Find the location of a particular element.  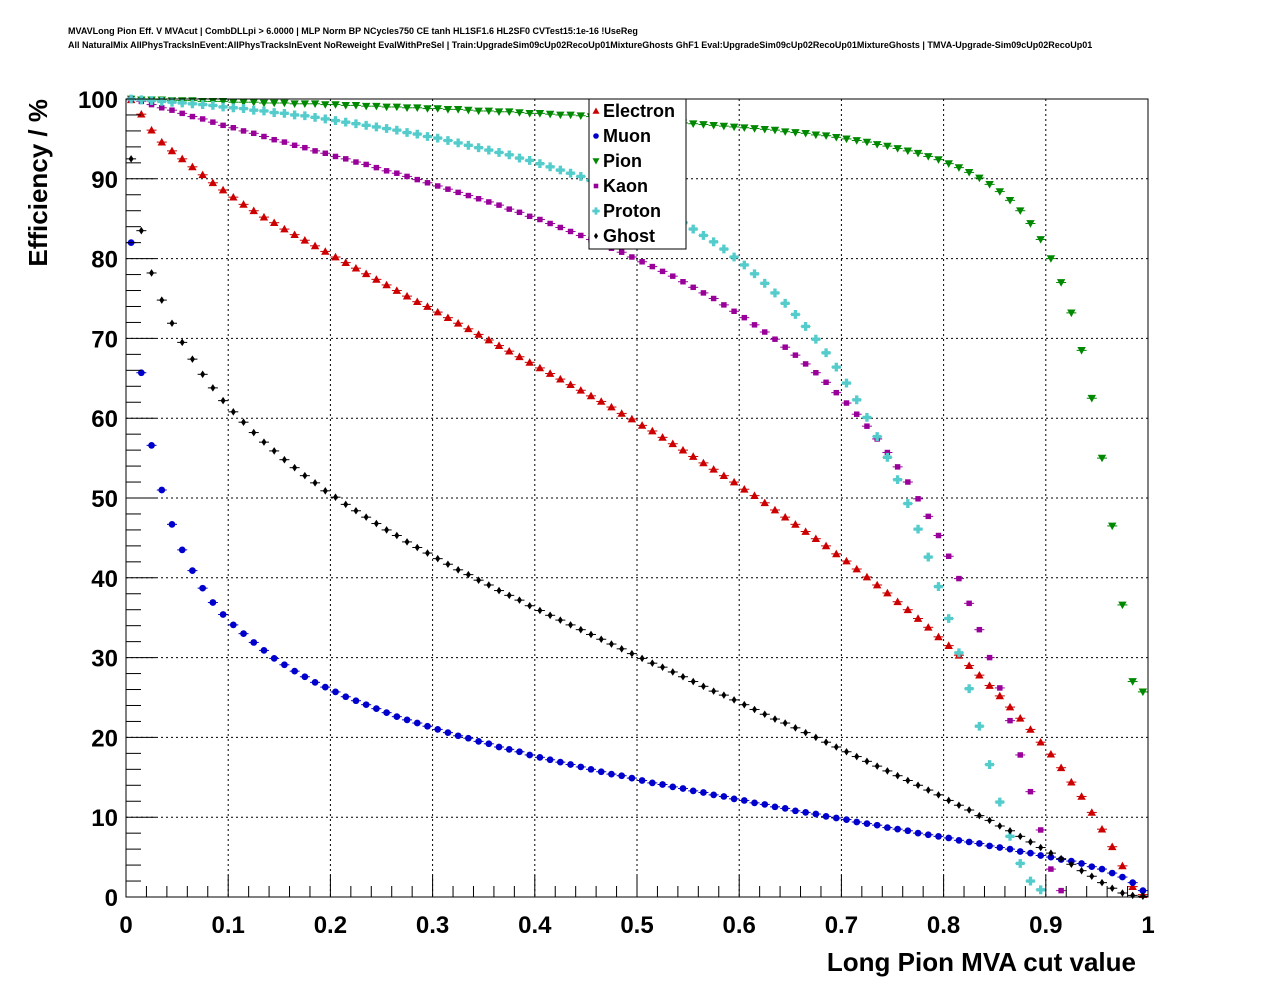

y-tick-label: 60 is located at coordinates (104, 419).